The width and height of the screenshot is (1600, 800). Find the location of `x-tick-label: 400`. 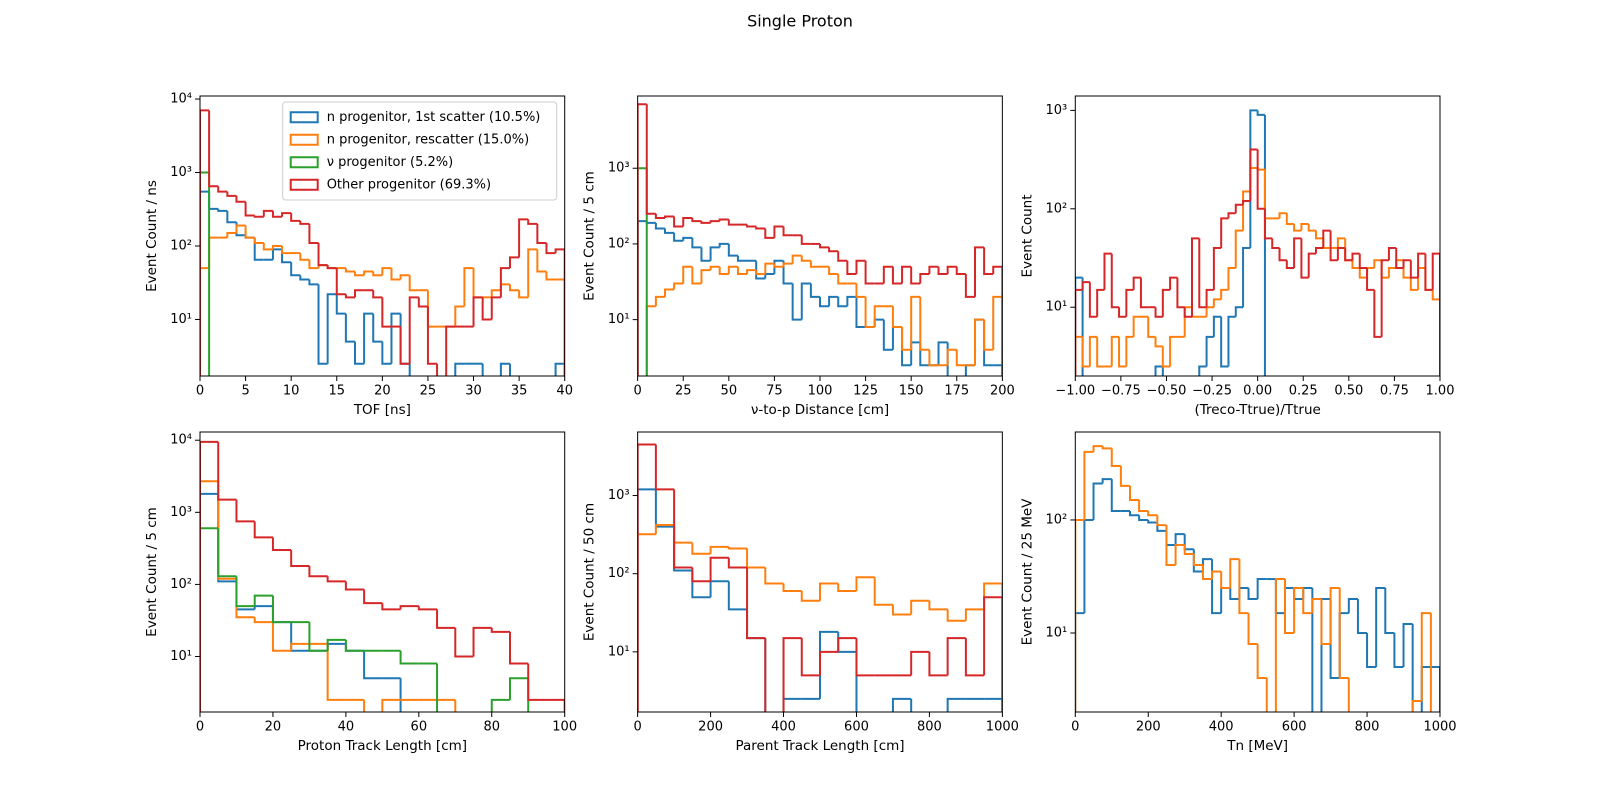

x-tick-label: 400 is located at coordinates (783, 727).